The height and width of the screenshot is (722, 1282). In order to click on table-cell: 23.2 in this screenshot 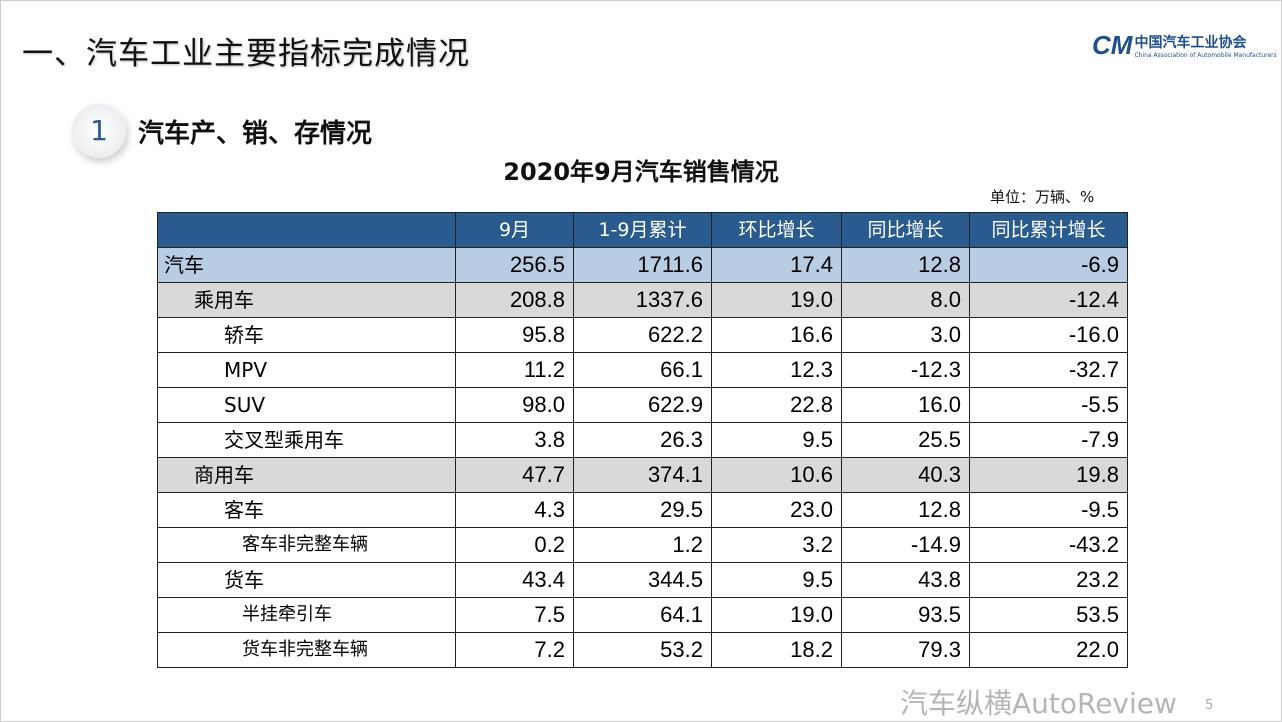, I will do `click(1048, 580)`.